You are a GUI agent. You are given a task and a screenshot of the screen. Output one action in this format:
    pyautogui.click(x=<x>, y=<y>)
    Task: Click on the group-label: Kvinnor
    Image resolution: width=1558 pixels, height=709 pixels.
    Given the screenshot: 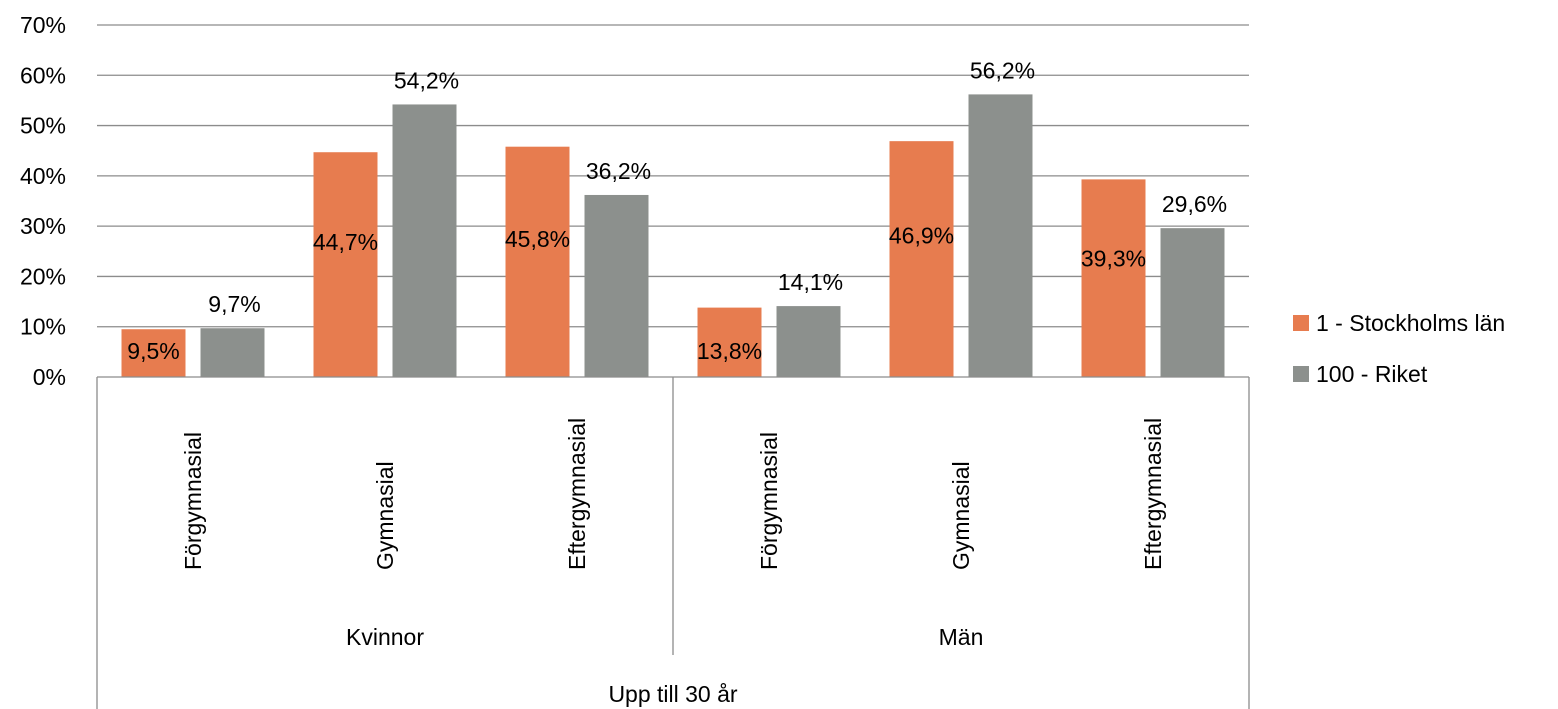 What is the action you would take?
    pyautogui.click(x=385, y=637)
    